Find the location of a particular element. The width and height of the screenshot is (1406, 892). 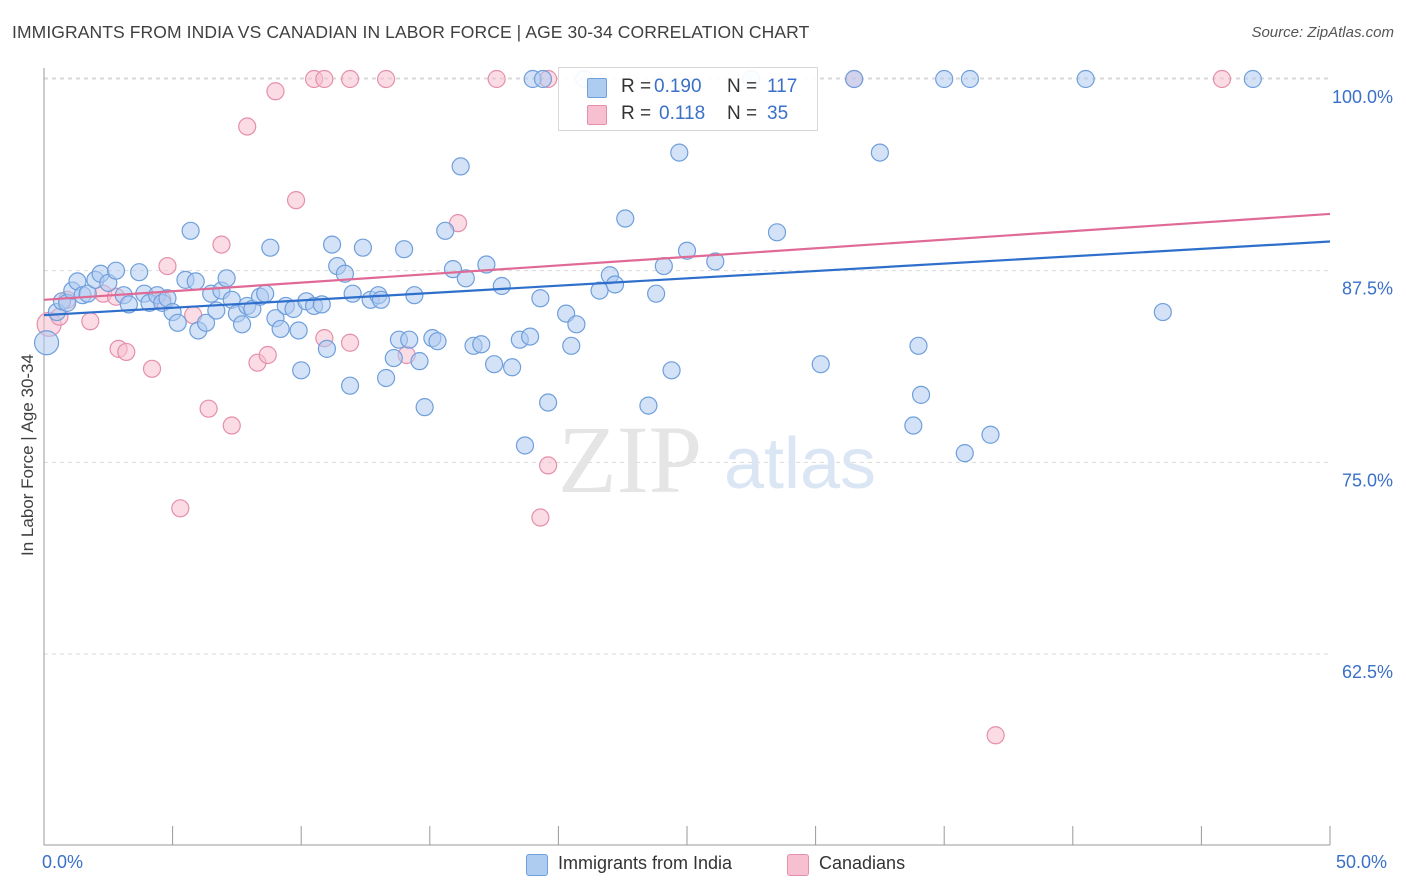

n-value: 117 is located at coordinates (782, 86).